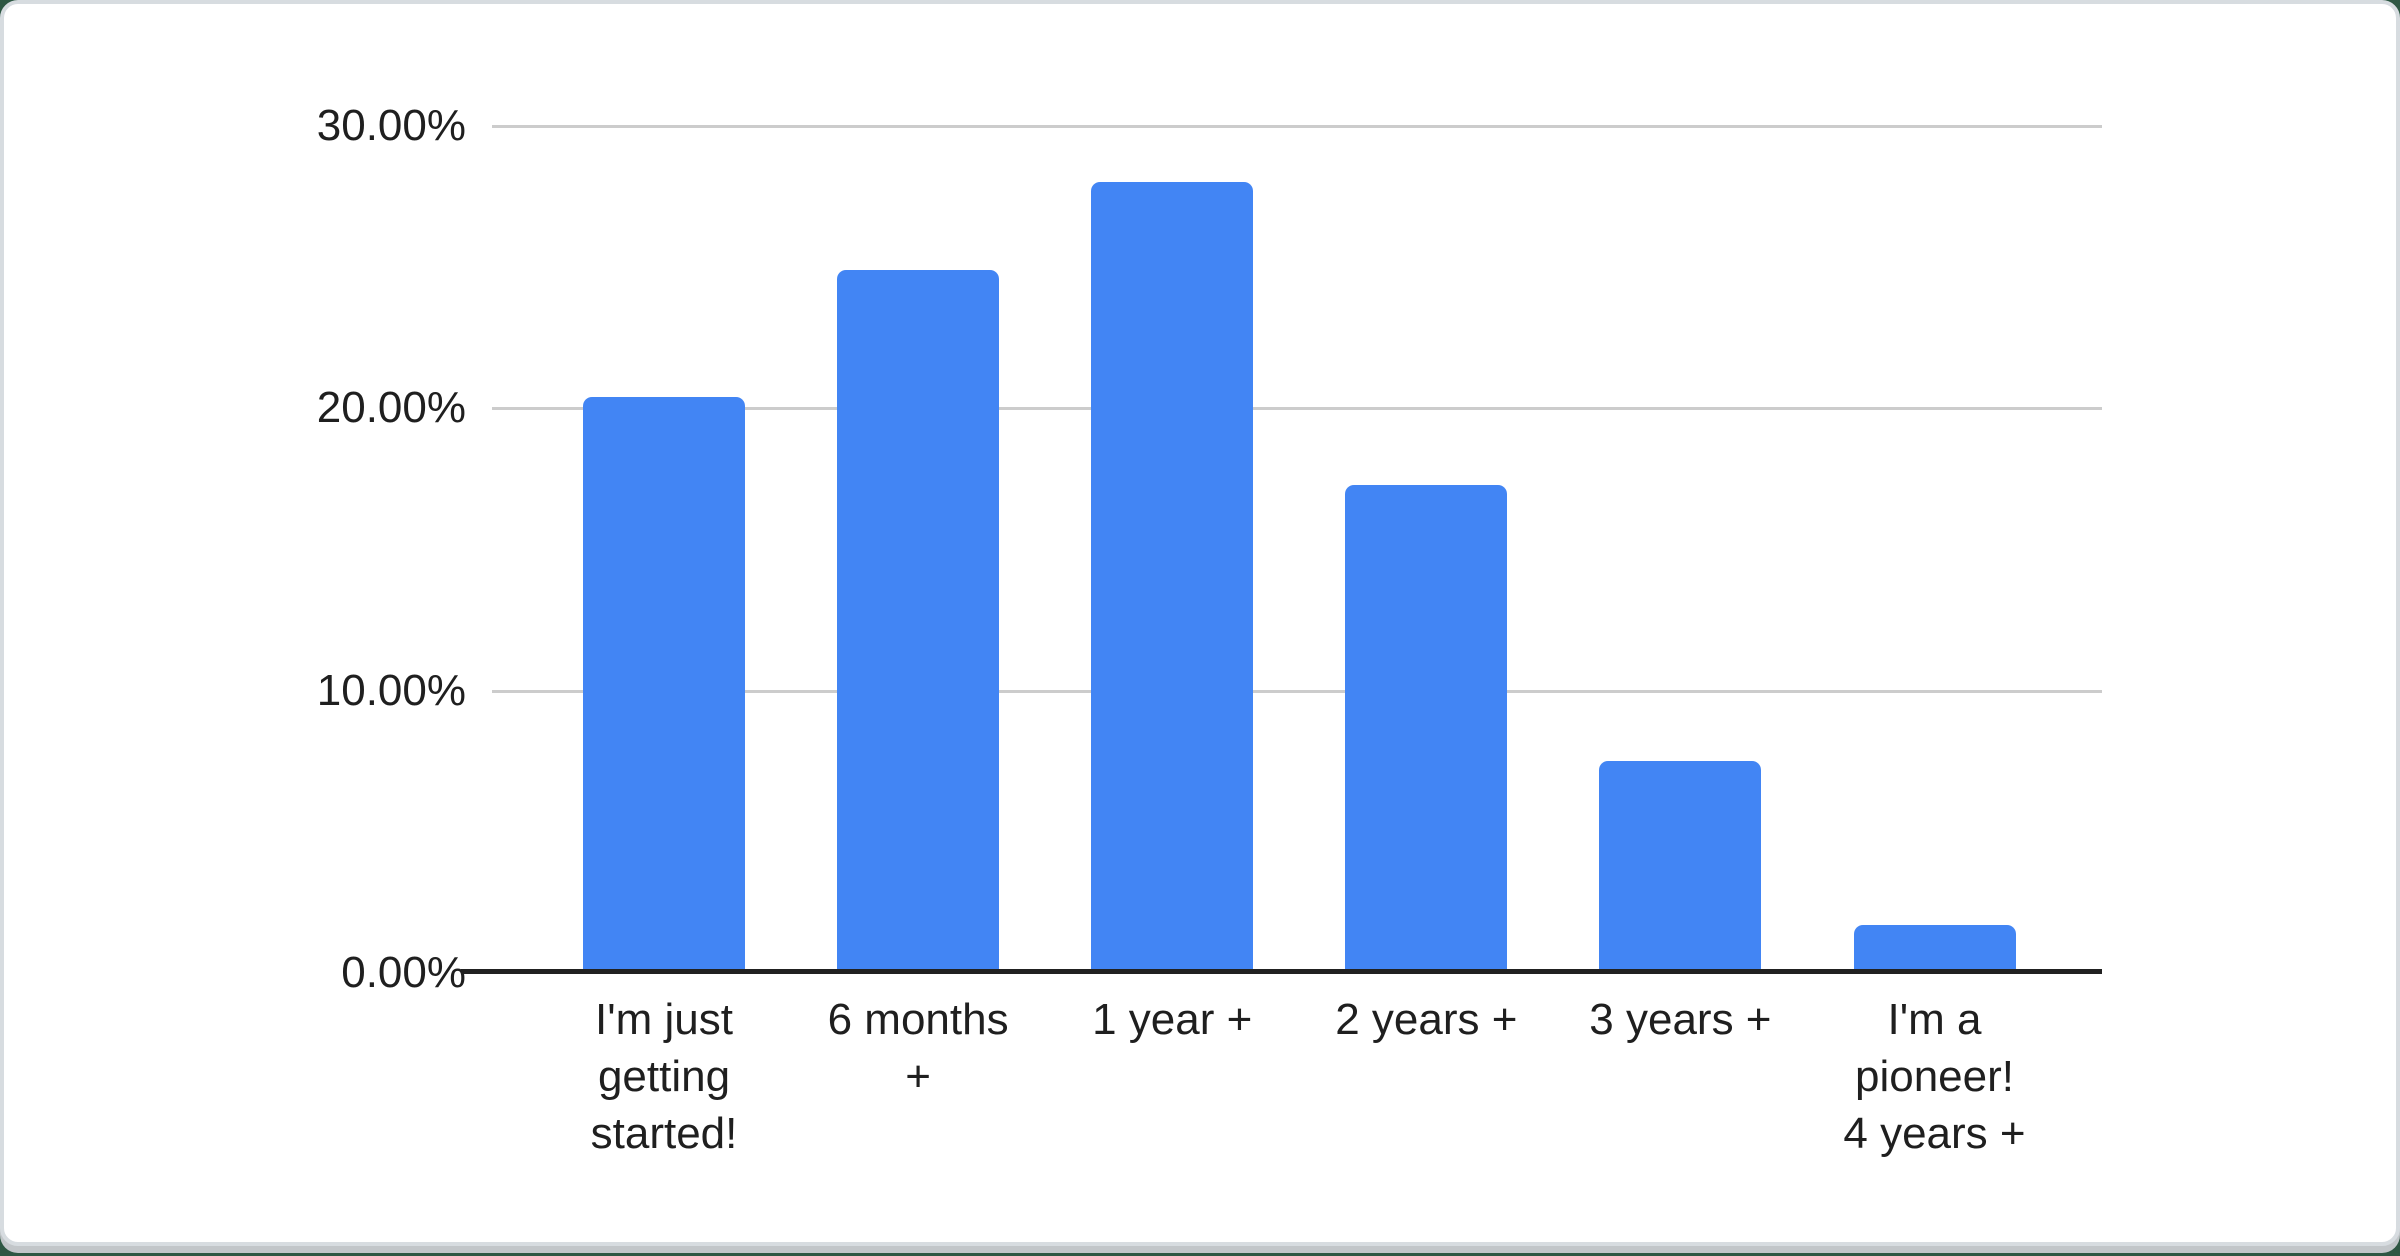  I want to click on y-axis-tick-label: 20.00%, so click(391, 408).